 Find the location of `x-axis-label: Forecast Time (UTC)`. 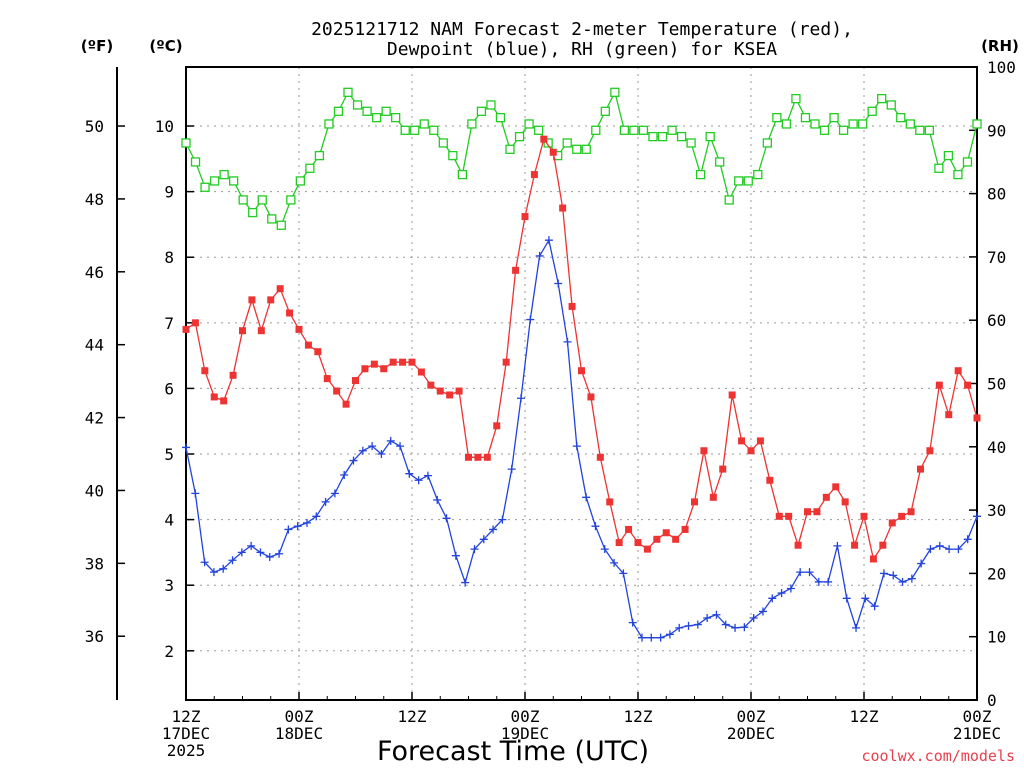

x-axis-label: Forecast Time (UTC) is located at coordinates (513, 751).